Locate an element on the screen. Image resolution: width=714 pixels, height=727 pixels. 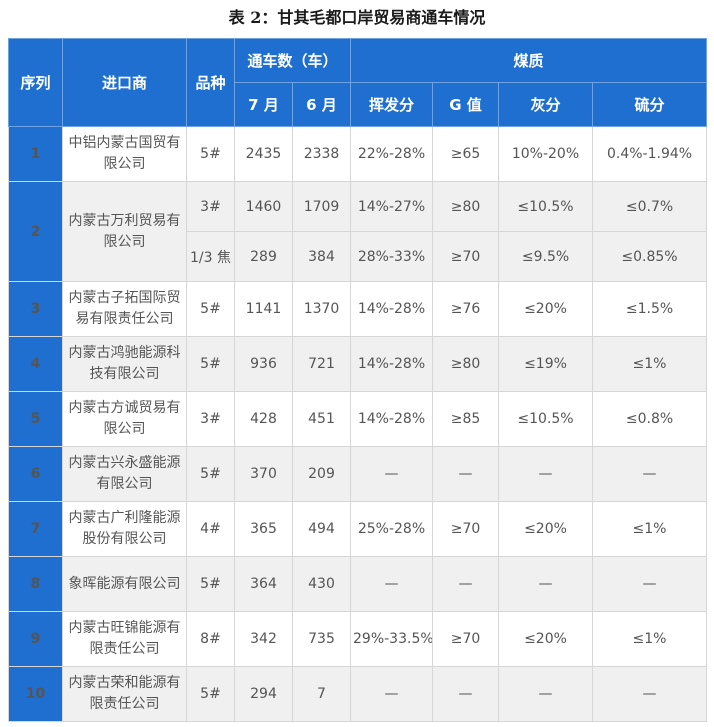
row-ash: 10%-20% is located at coordinates (546, 154).